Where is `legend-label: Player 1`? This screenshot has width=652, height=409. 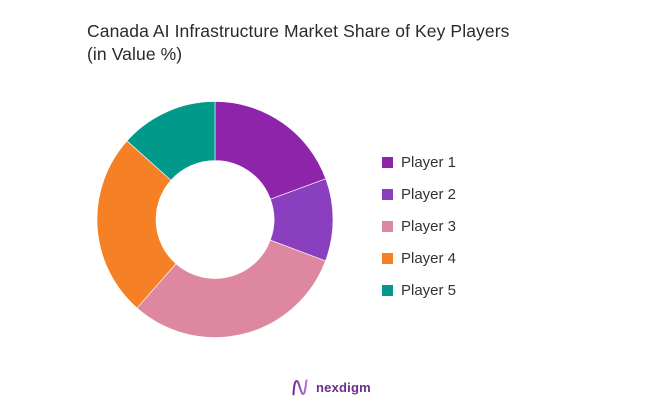
legend-label: Player 1 is located at coordinates (429, 162).